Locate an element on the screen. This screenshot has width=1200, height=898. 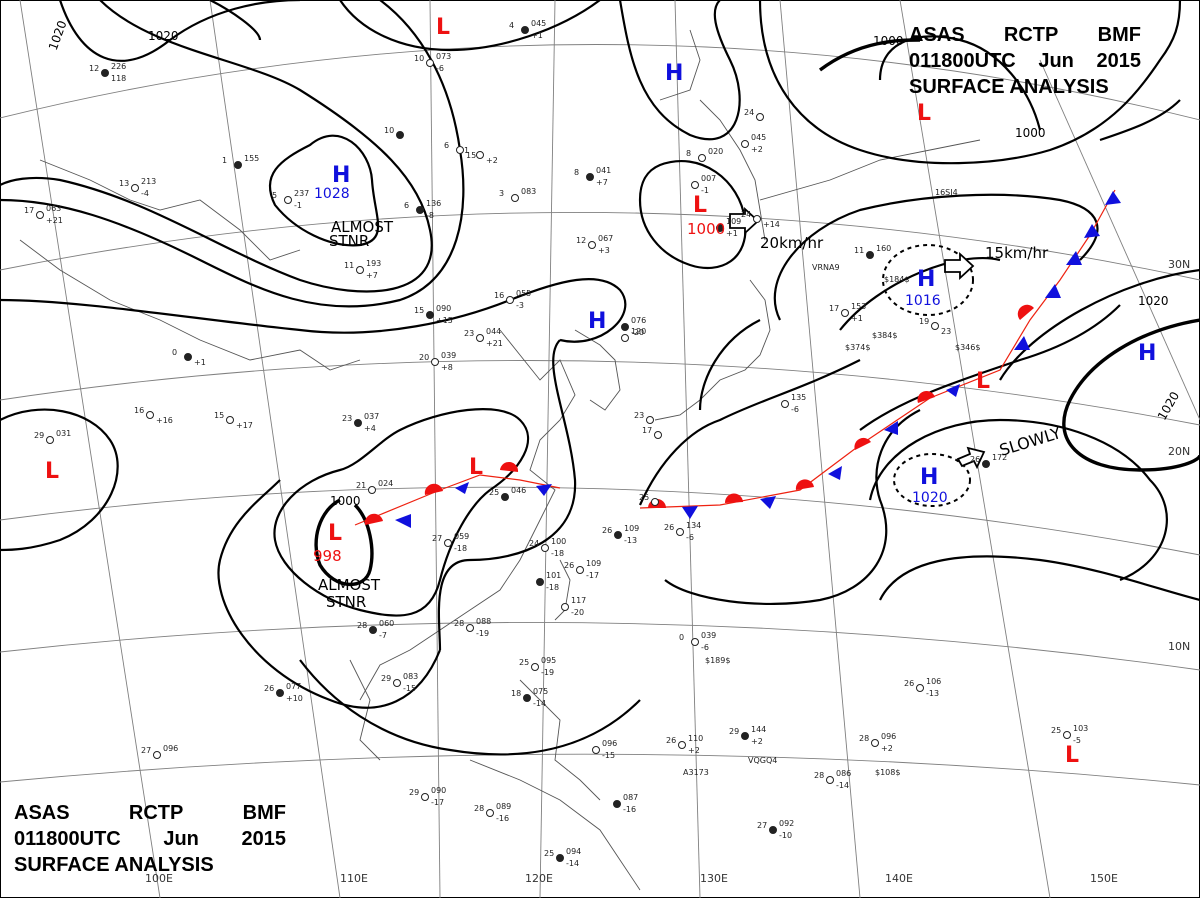
station-pressure: 090 is located at coordinates (438, 790).